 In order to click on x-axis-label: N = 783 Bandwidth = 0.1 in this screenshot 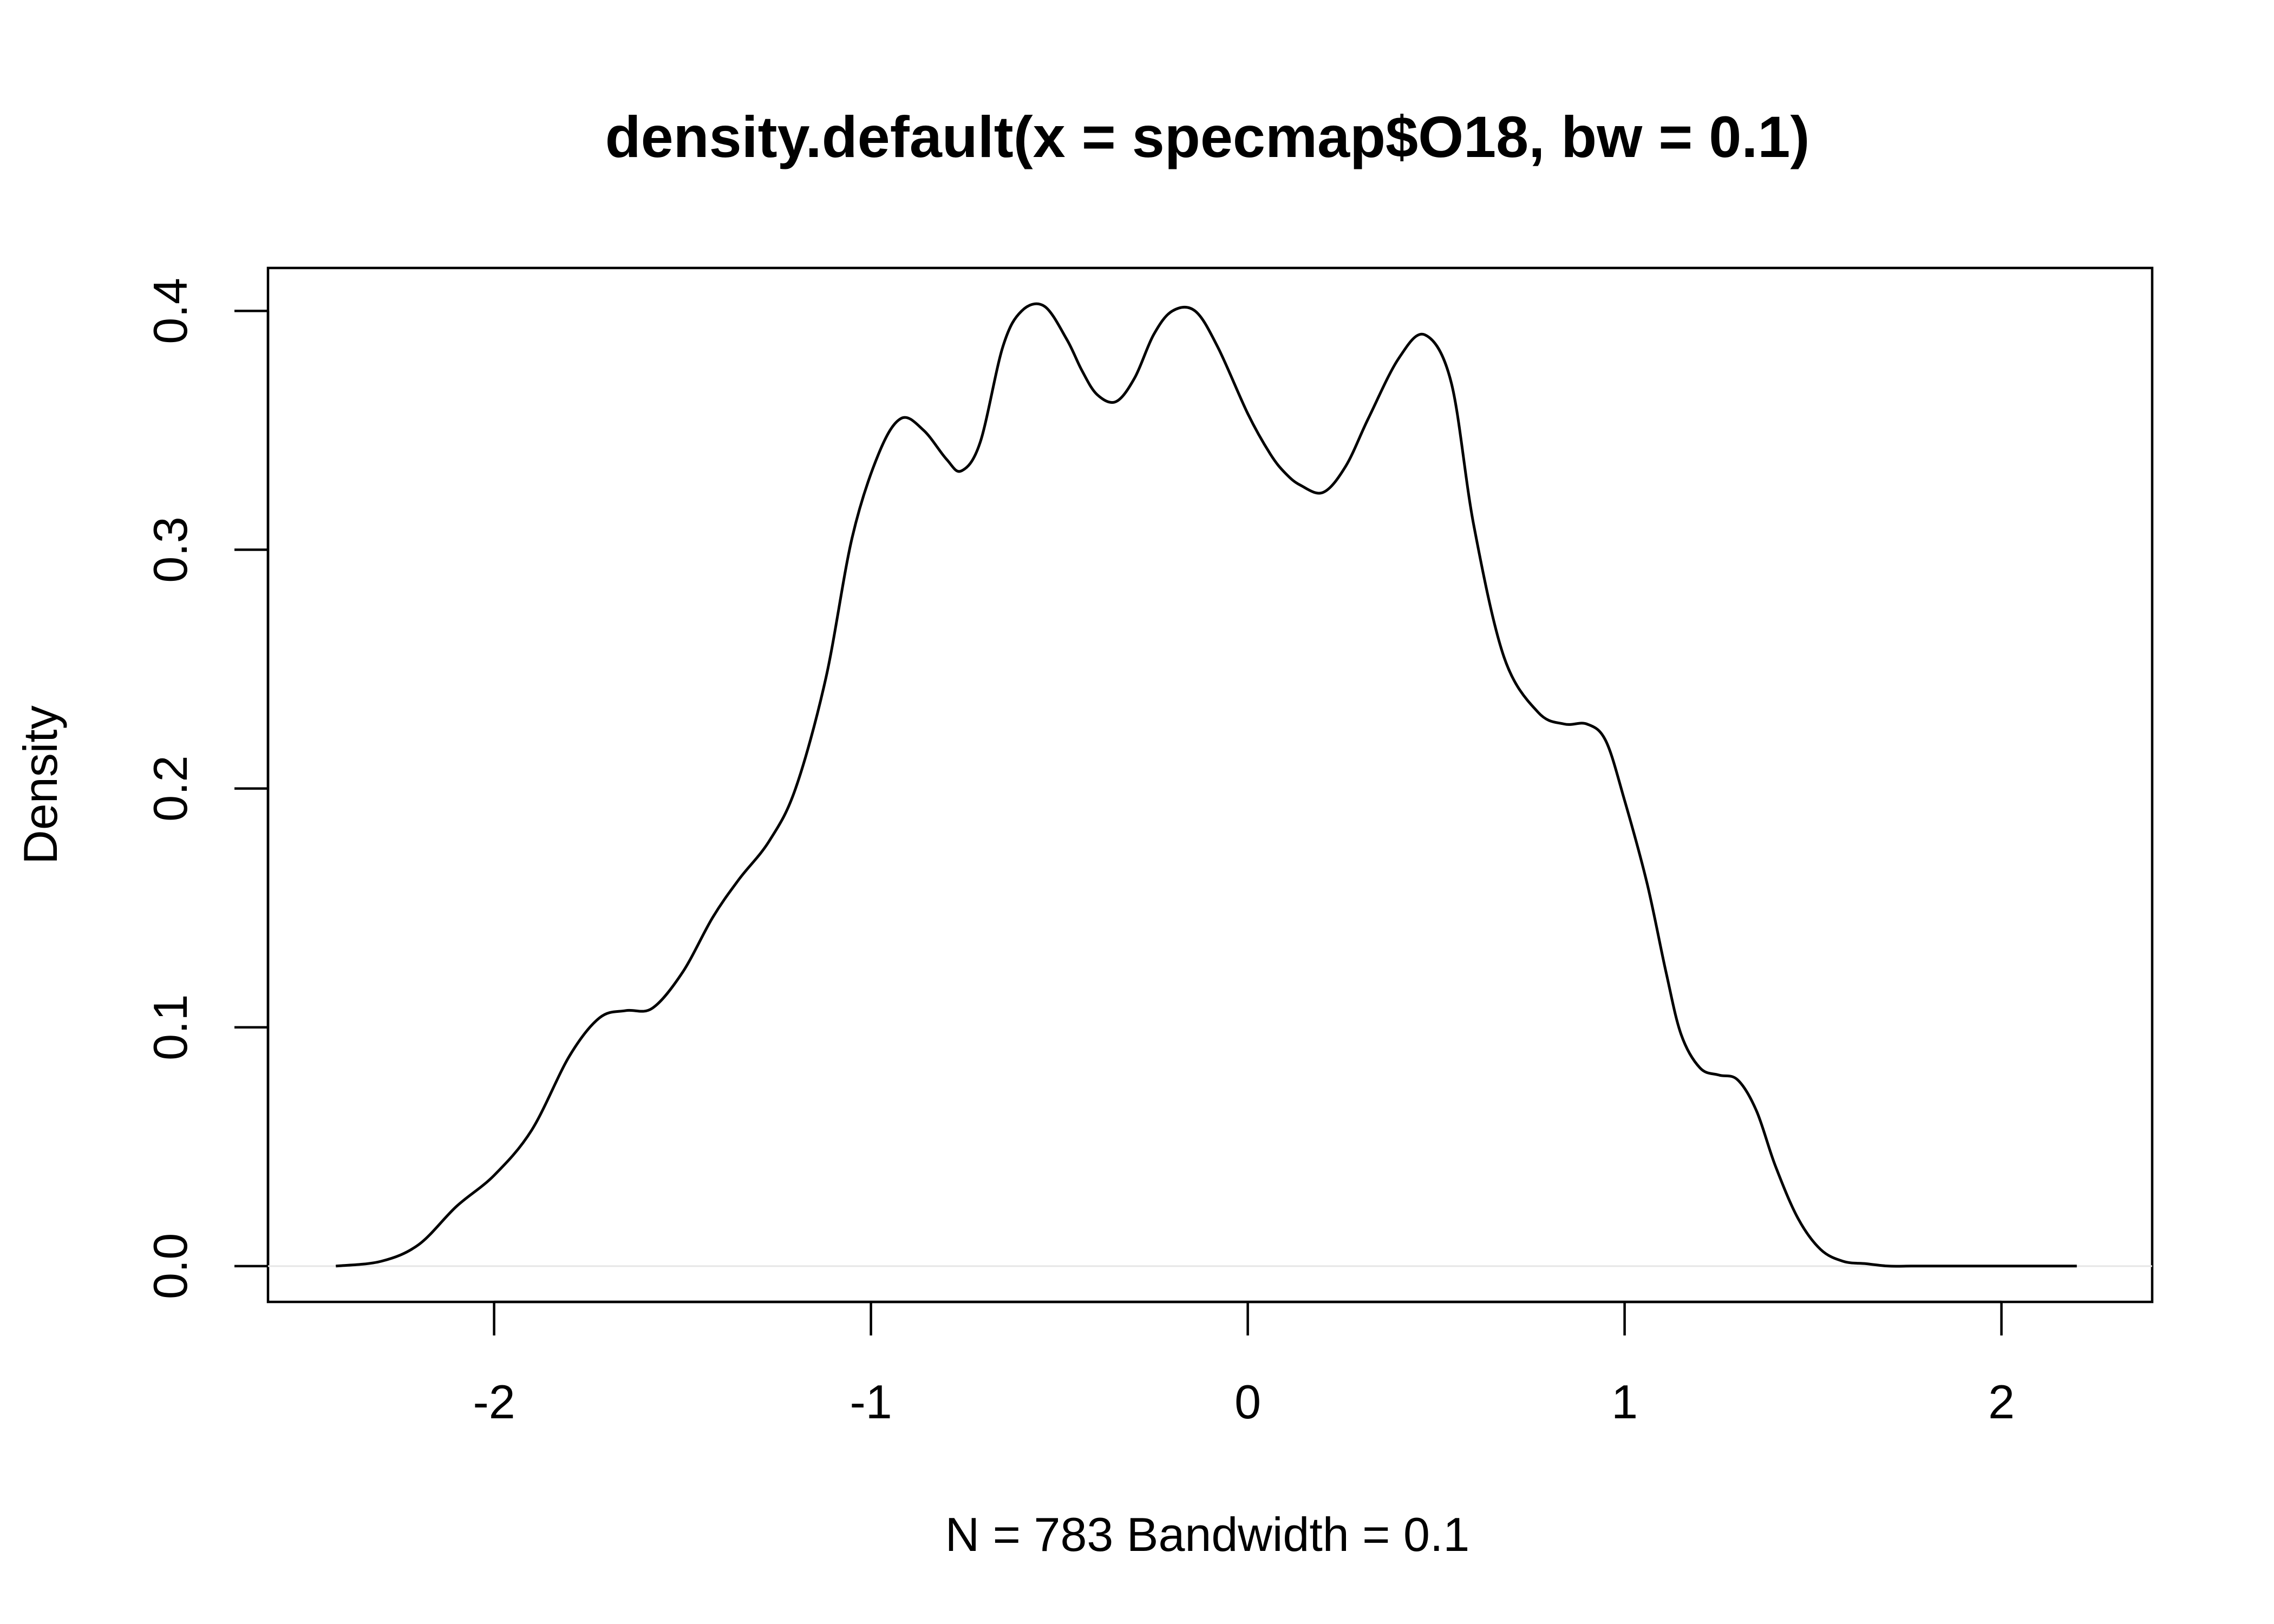, I will do `click(1208, 1534)`.